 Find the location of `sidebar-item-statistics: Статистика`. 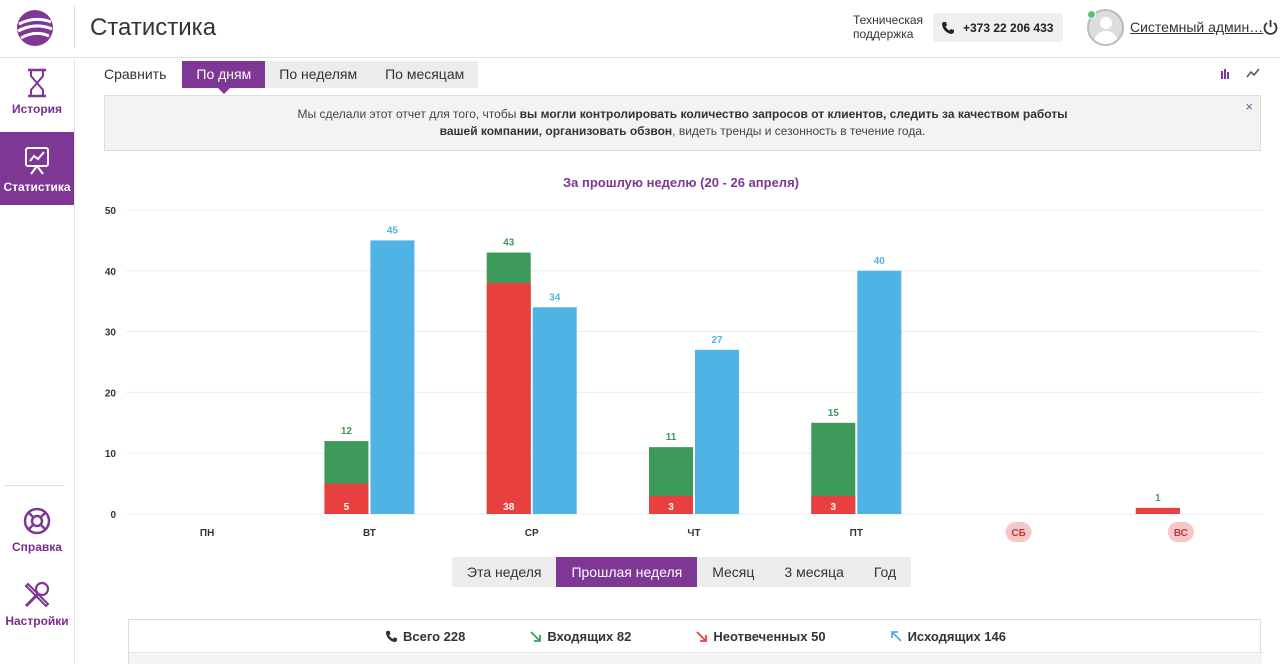

sidebar-item-statistics: Статистика is located at coordinates (37, 168).